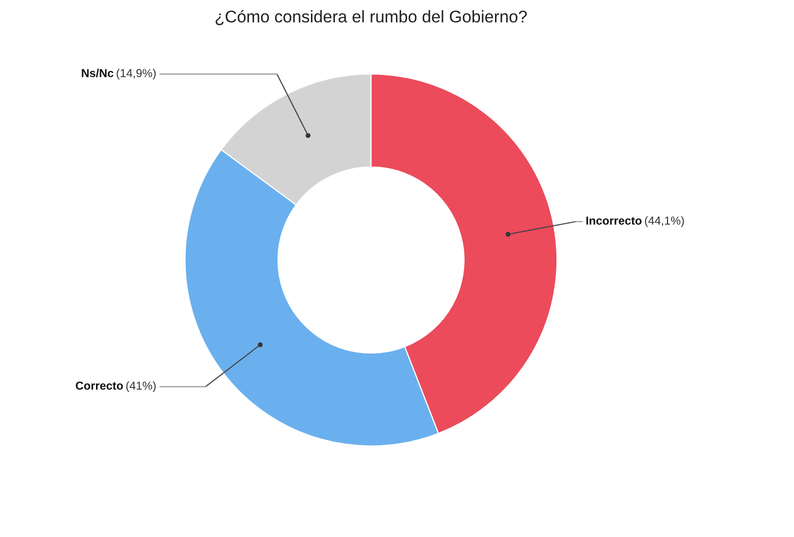  Describe the element at coordinates (141, 386) in the screenshot. I see `data-label: (41%)` at that location.